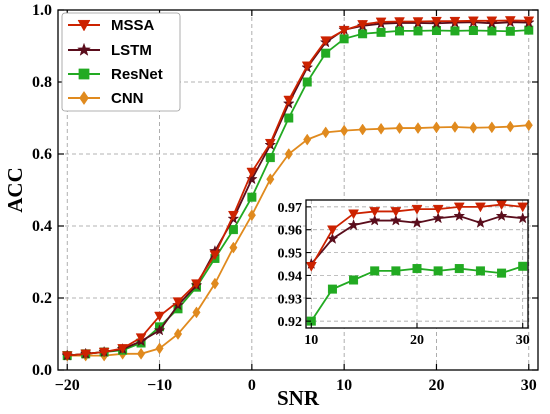  What do you see at coordinates (84, 74) in the screenshot?
I see `legend-marker-resnet` at bounding box center [84, 74].